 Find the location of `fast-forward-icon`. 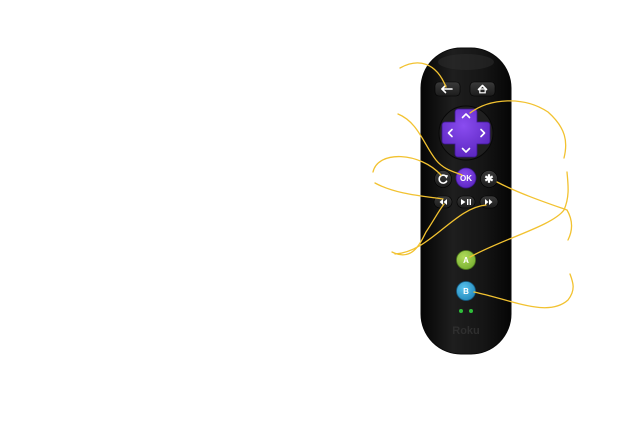

fast-forward-icon is located at coordinates (489, 202).